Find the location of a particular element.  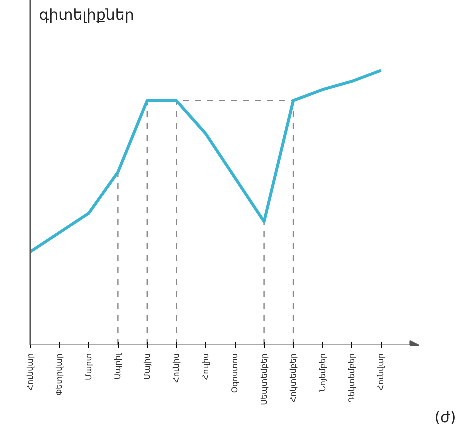

y-axis-title: գիտելիքներ is located at coordinates (86, 15).